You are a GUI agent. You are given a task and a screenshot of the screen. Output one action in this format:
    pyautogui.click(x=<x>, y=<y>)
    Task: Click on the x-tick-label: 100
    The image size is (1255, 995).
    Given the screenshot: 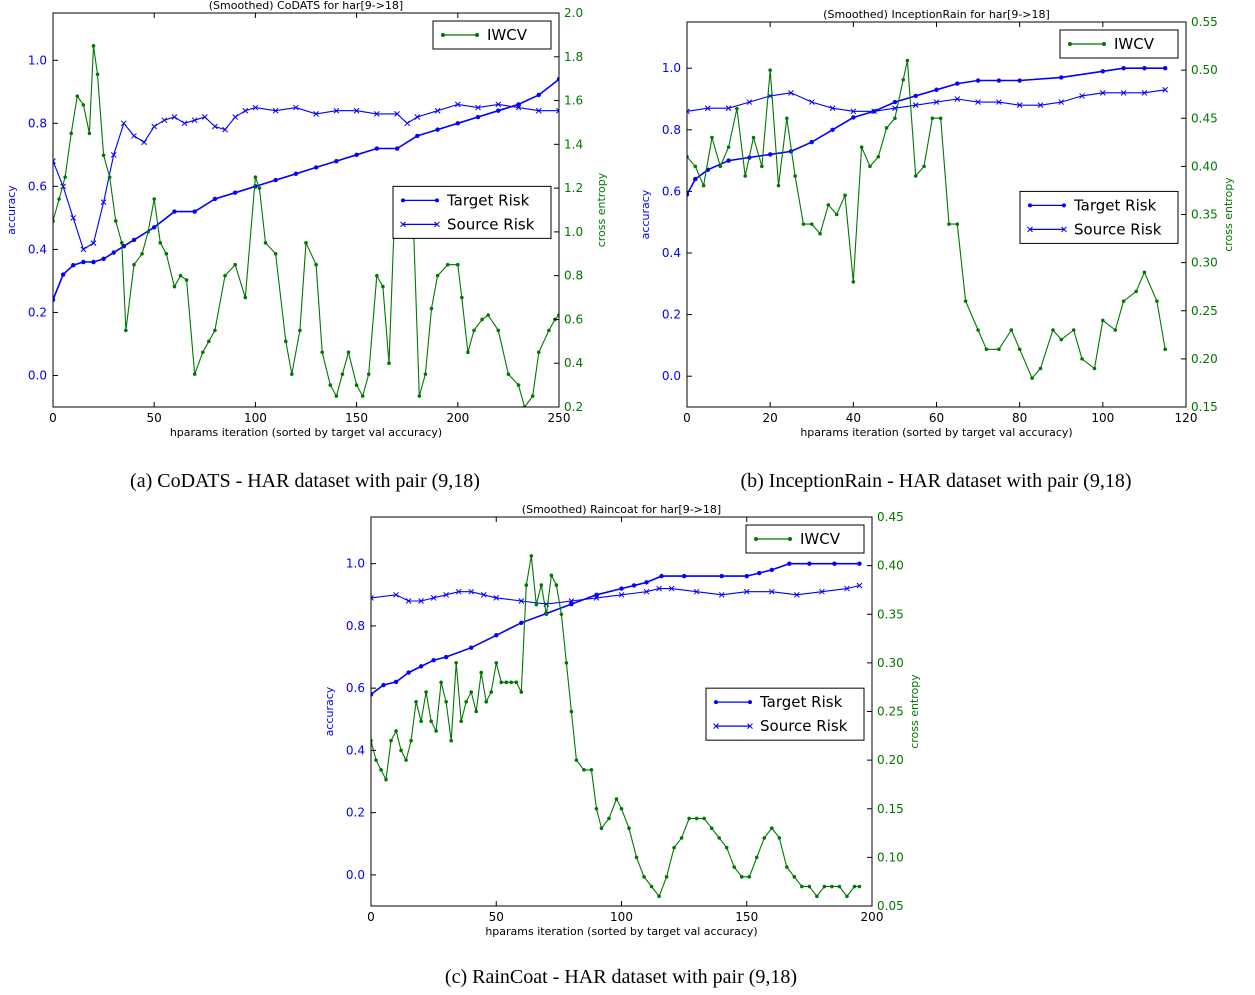 What is the action you would take?
    pyautogui.click(x=1102, y=418)
    